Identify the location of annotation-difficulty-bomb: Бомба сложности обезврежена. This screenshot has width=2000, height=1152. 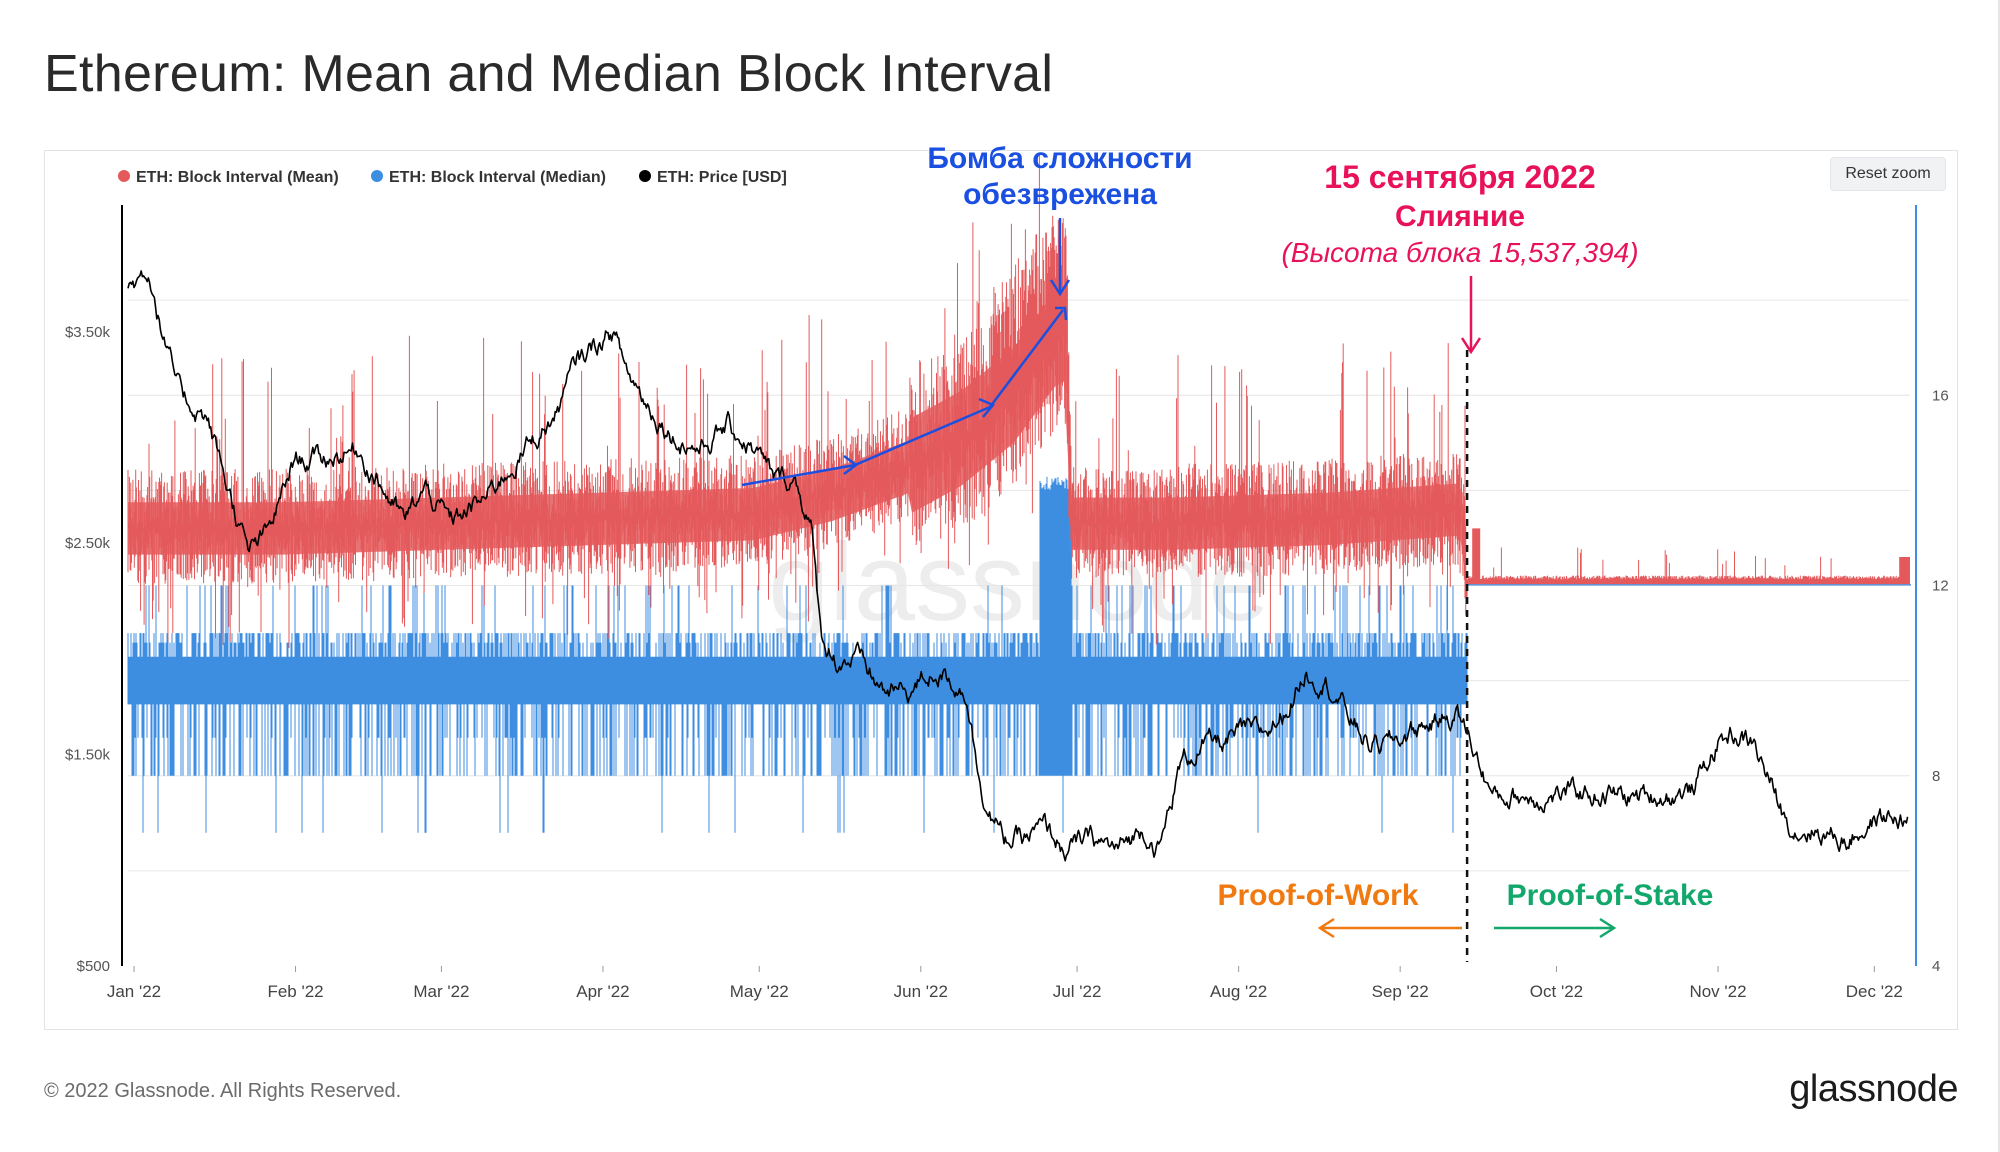
(967, 314).